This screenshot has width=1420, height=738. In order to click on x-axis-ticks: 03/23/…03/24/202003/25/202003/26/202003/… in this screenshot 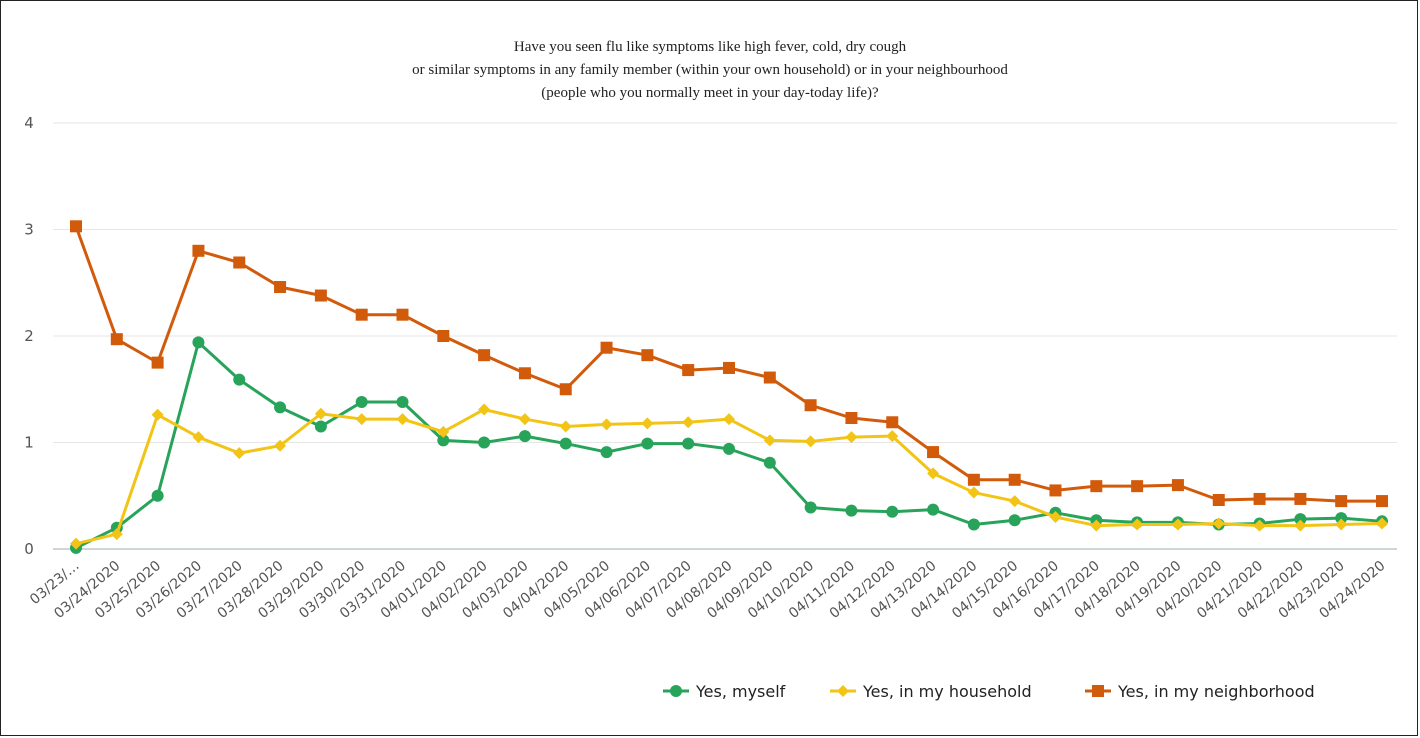, I will do `click(708, 590)`.